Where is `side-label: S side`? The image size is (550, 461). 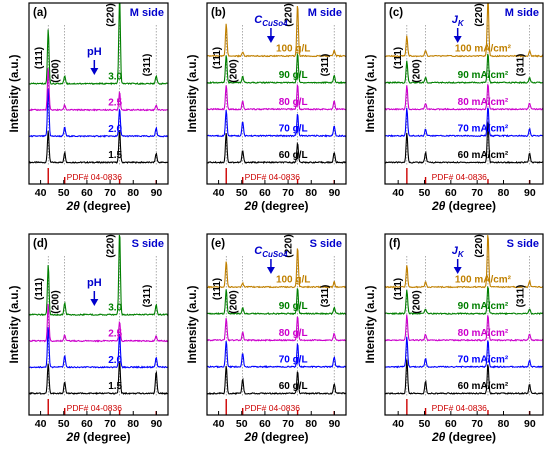
side-label: S side is located at coordinates (148, 244).